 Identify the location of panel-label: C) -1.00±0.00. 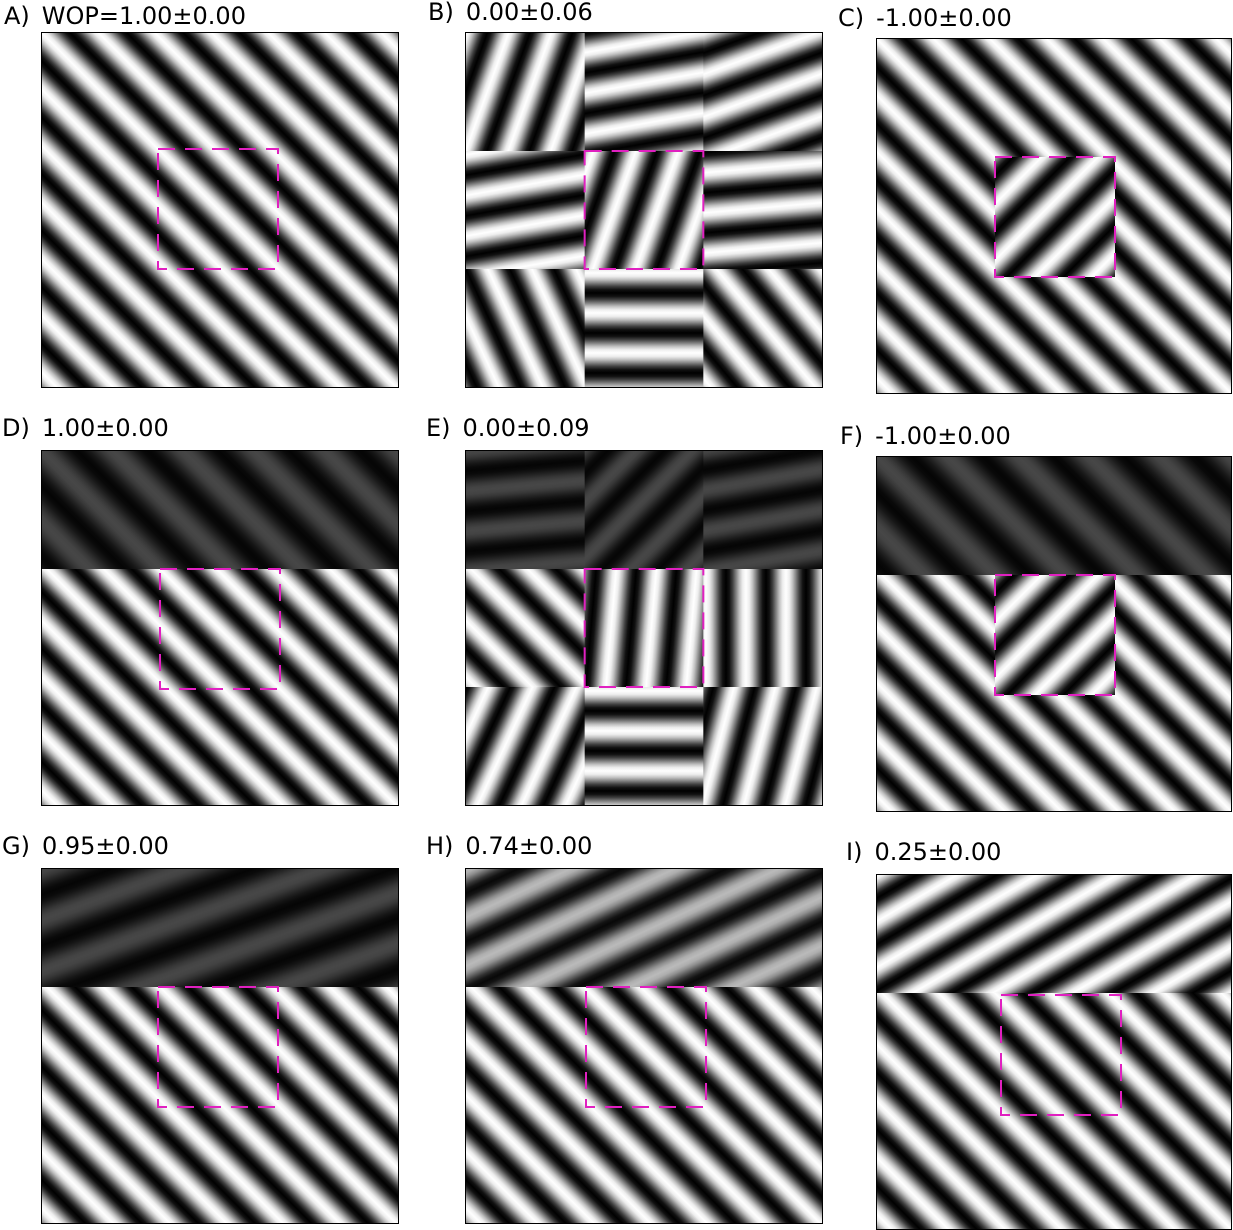
(925, 18).